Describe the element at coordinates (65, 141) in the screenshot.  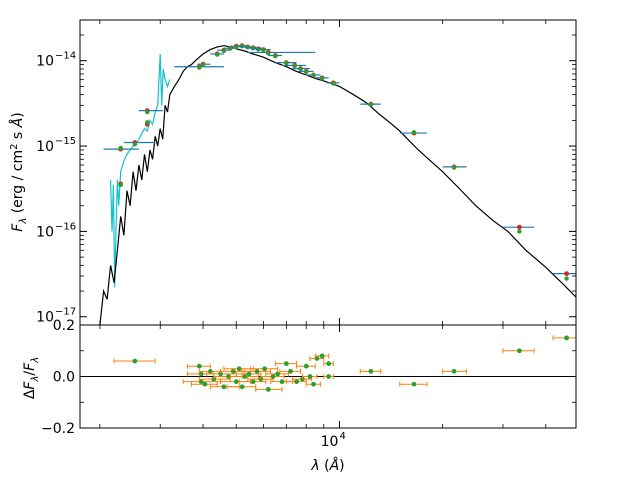
I see `sed-y-tick-exponent: −15` at that location.